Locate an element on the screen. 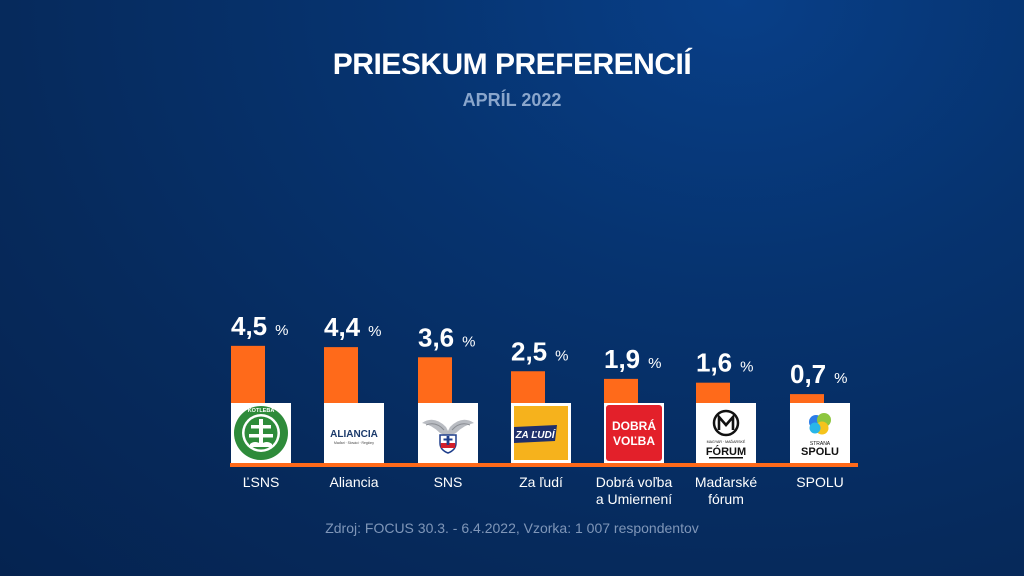 Image resolution: width=1024 pixels, height=576 pixels. category-label-dobra-volba: Dobrá voľba a Umiernení is located at coordinates (634, 490).